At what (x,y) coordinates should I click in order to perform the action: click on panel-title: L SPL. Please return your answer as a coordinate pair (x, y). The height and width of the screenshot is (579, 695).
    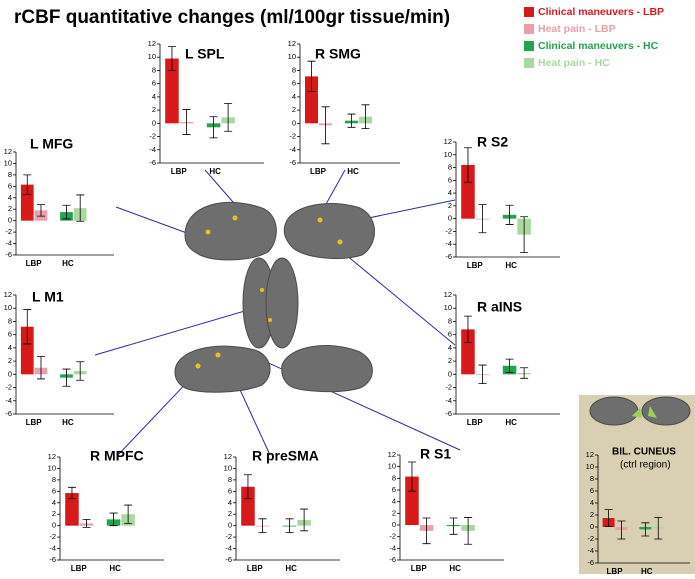
    Looking at the image, I should click on (205, 54).